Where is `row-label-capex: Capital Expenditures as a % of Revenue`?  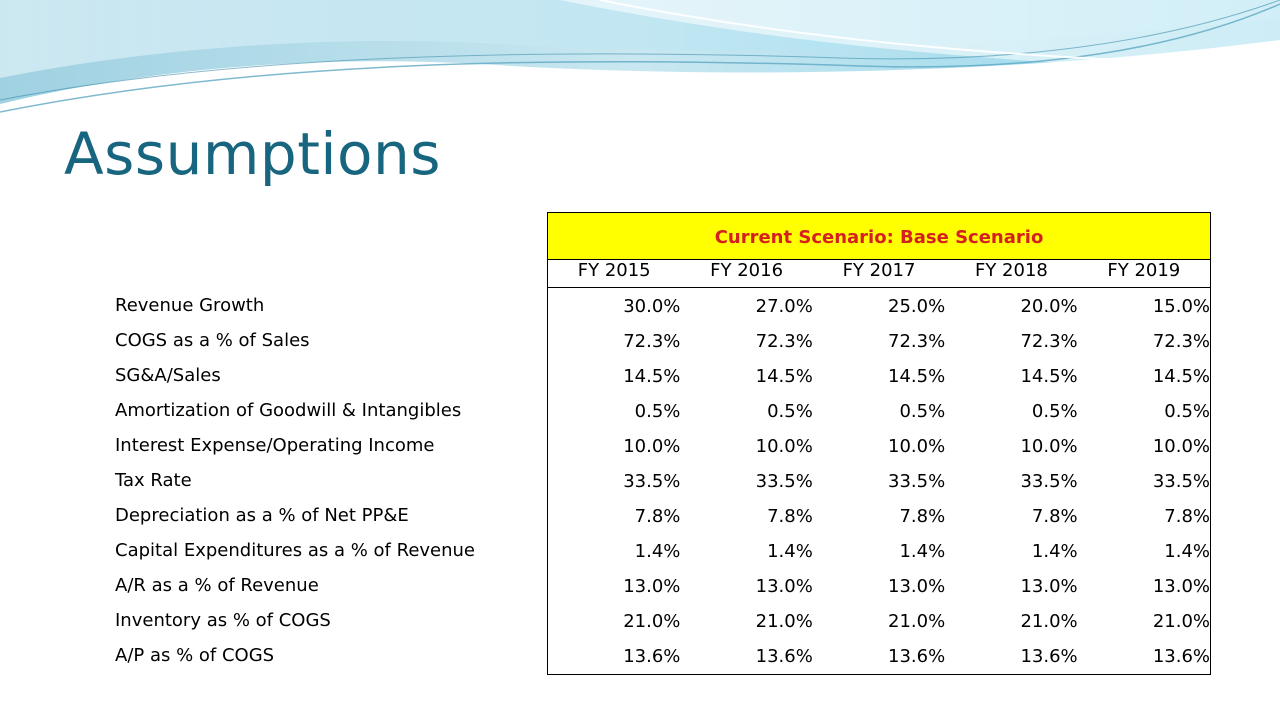 row-label-capex: Capital Expenditures as a % of Revenue is located at coordinates (295, 550).